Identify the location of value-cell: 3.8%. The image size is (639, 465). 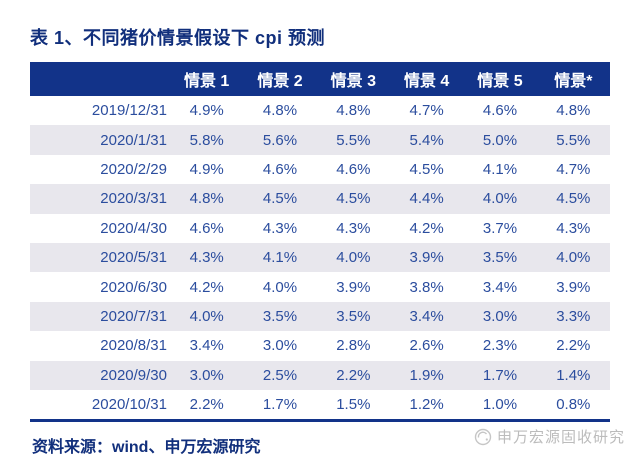
(426, 287).